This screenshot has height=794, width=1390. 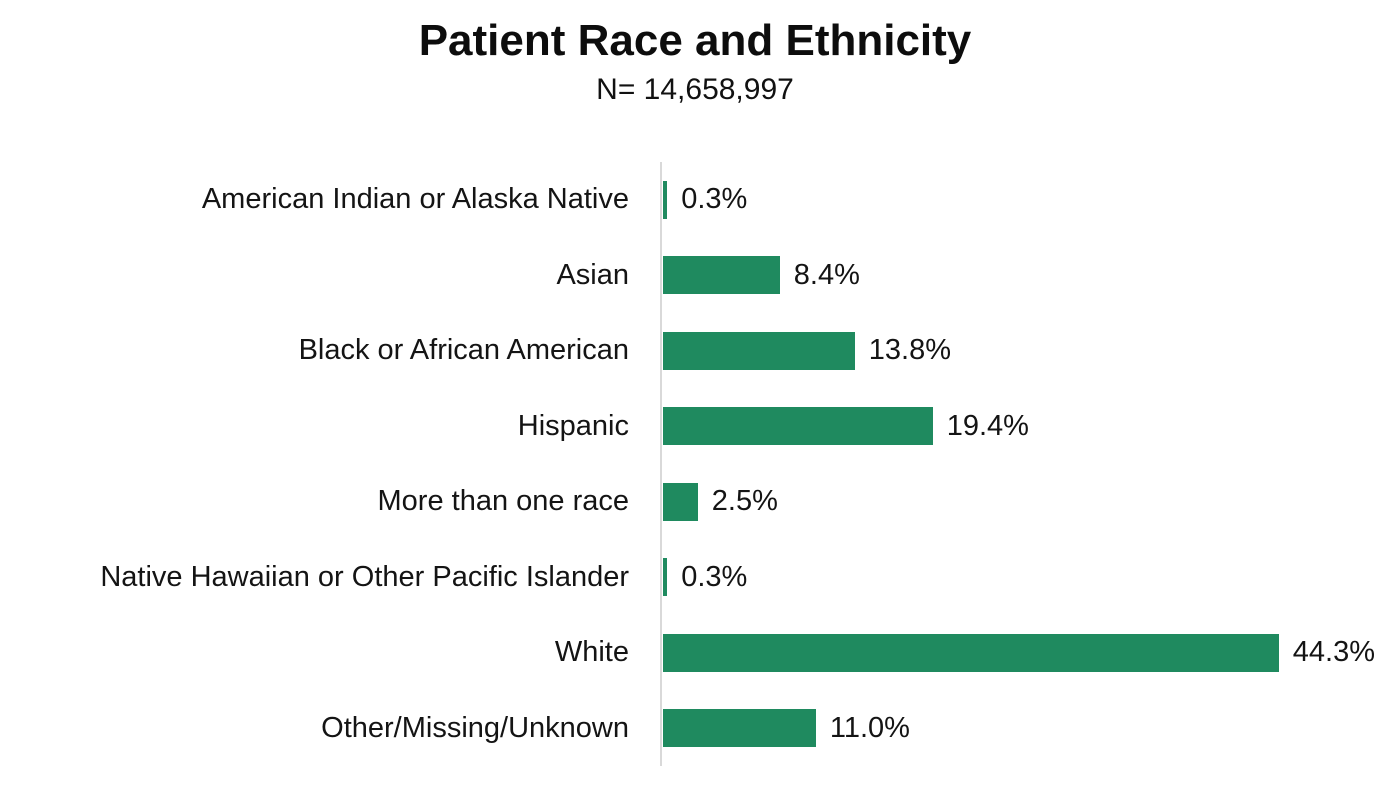 I want to click on bar-row: Black or African American 13.8%, so click(x=695, y=351).